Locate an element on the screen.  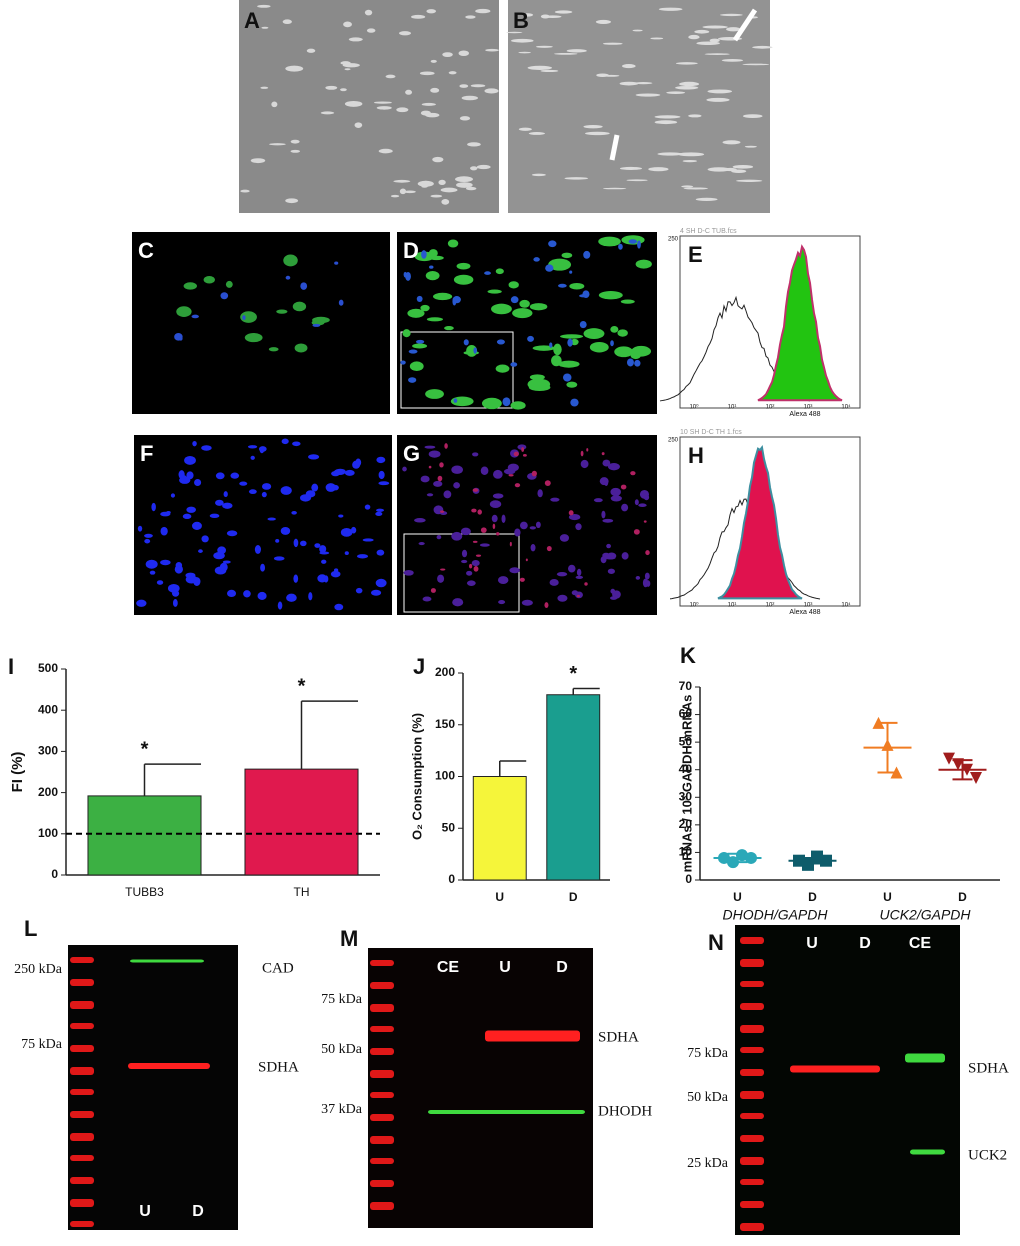
y-tick-label: 0 is located at coordinates (451, 879).